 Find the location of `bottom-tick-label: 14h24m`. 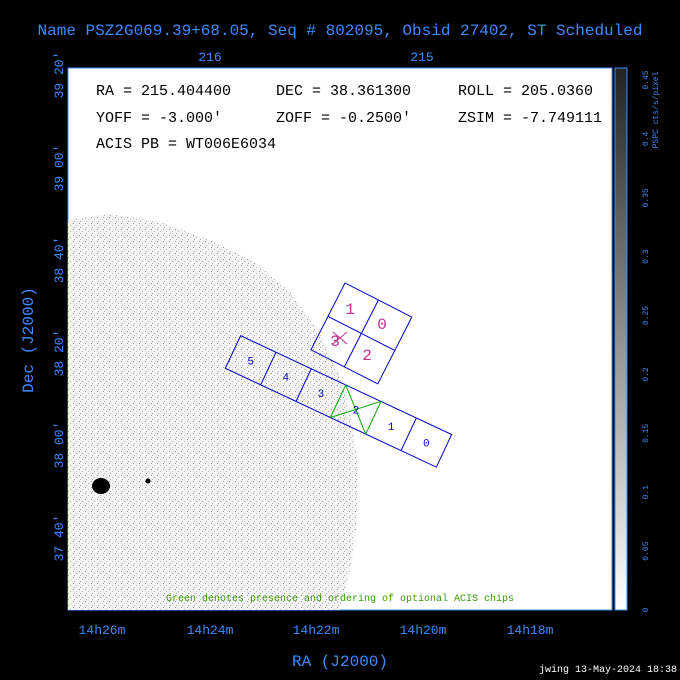

bottom-tick-label: 14h24m is located at coordinates (210, 630).